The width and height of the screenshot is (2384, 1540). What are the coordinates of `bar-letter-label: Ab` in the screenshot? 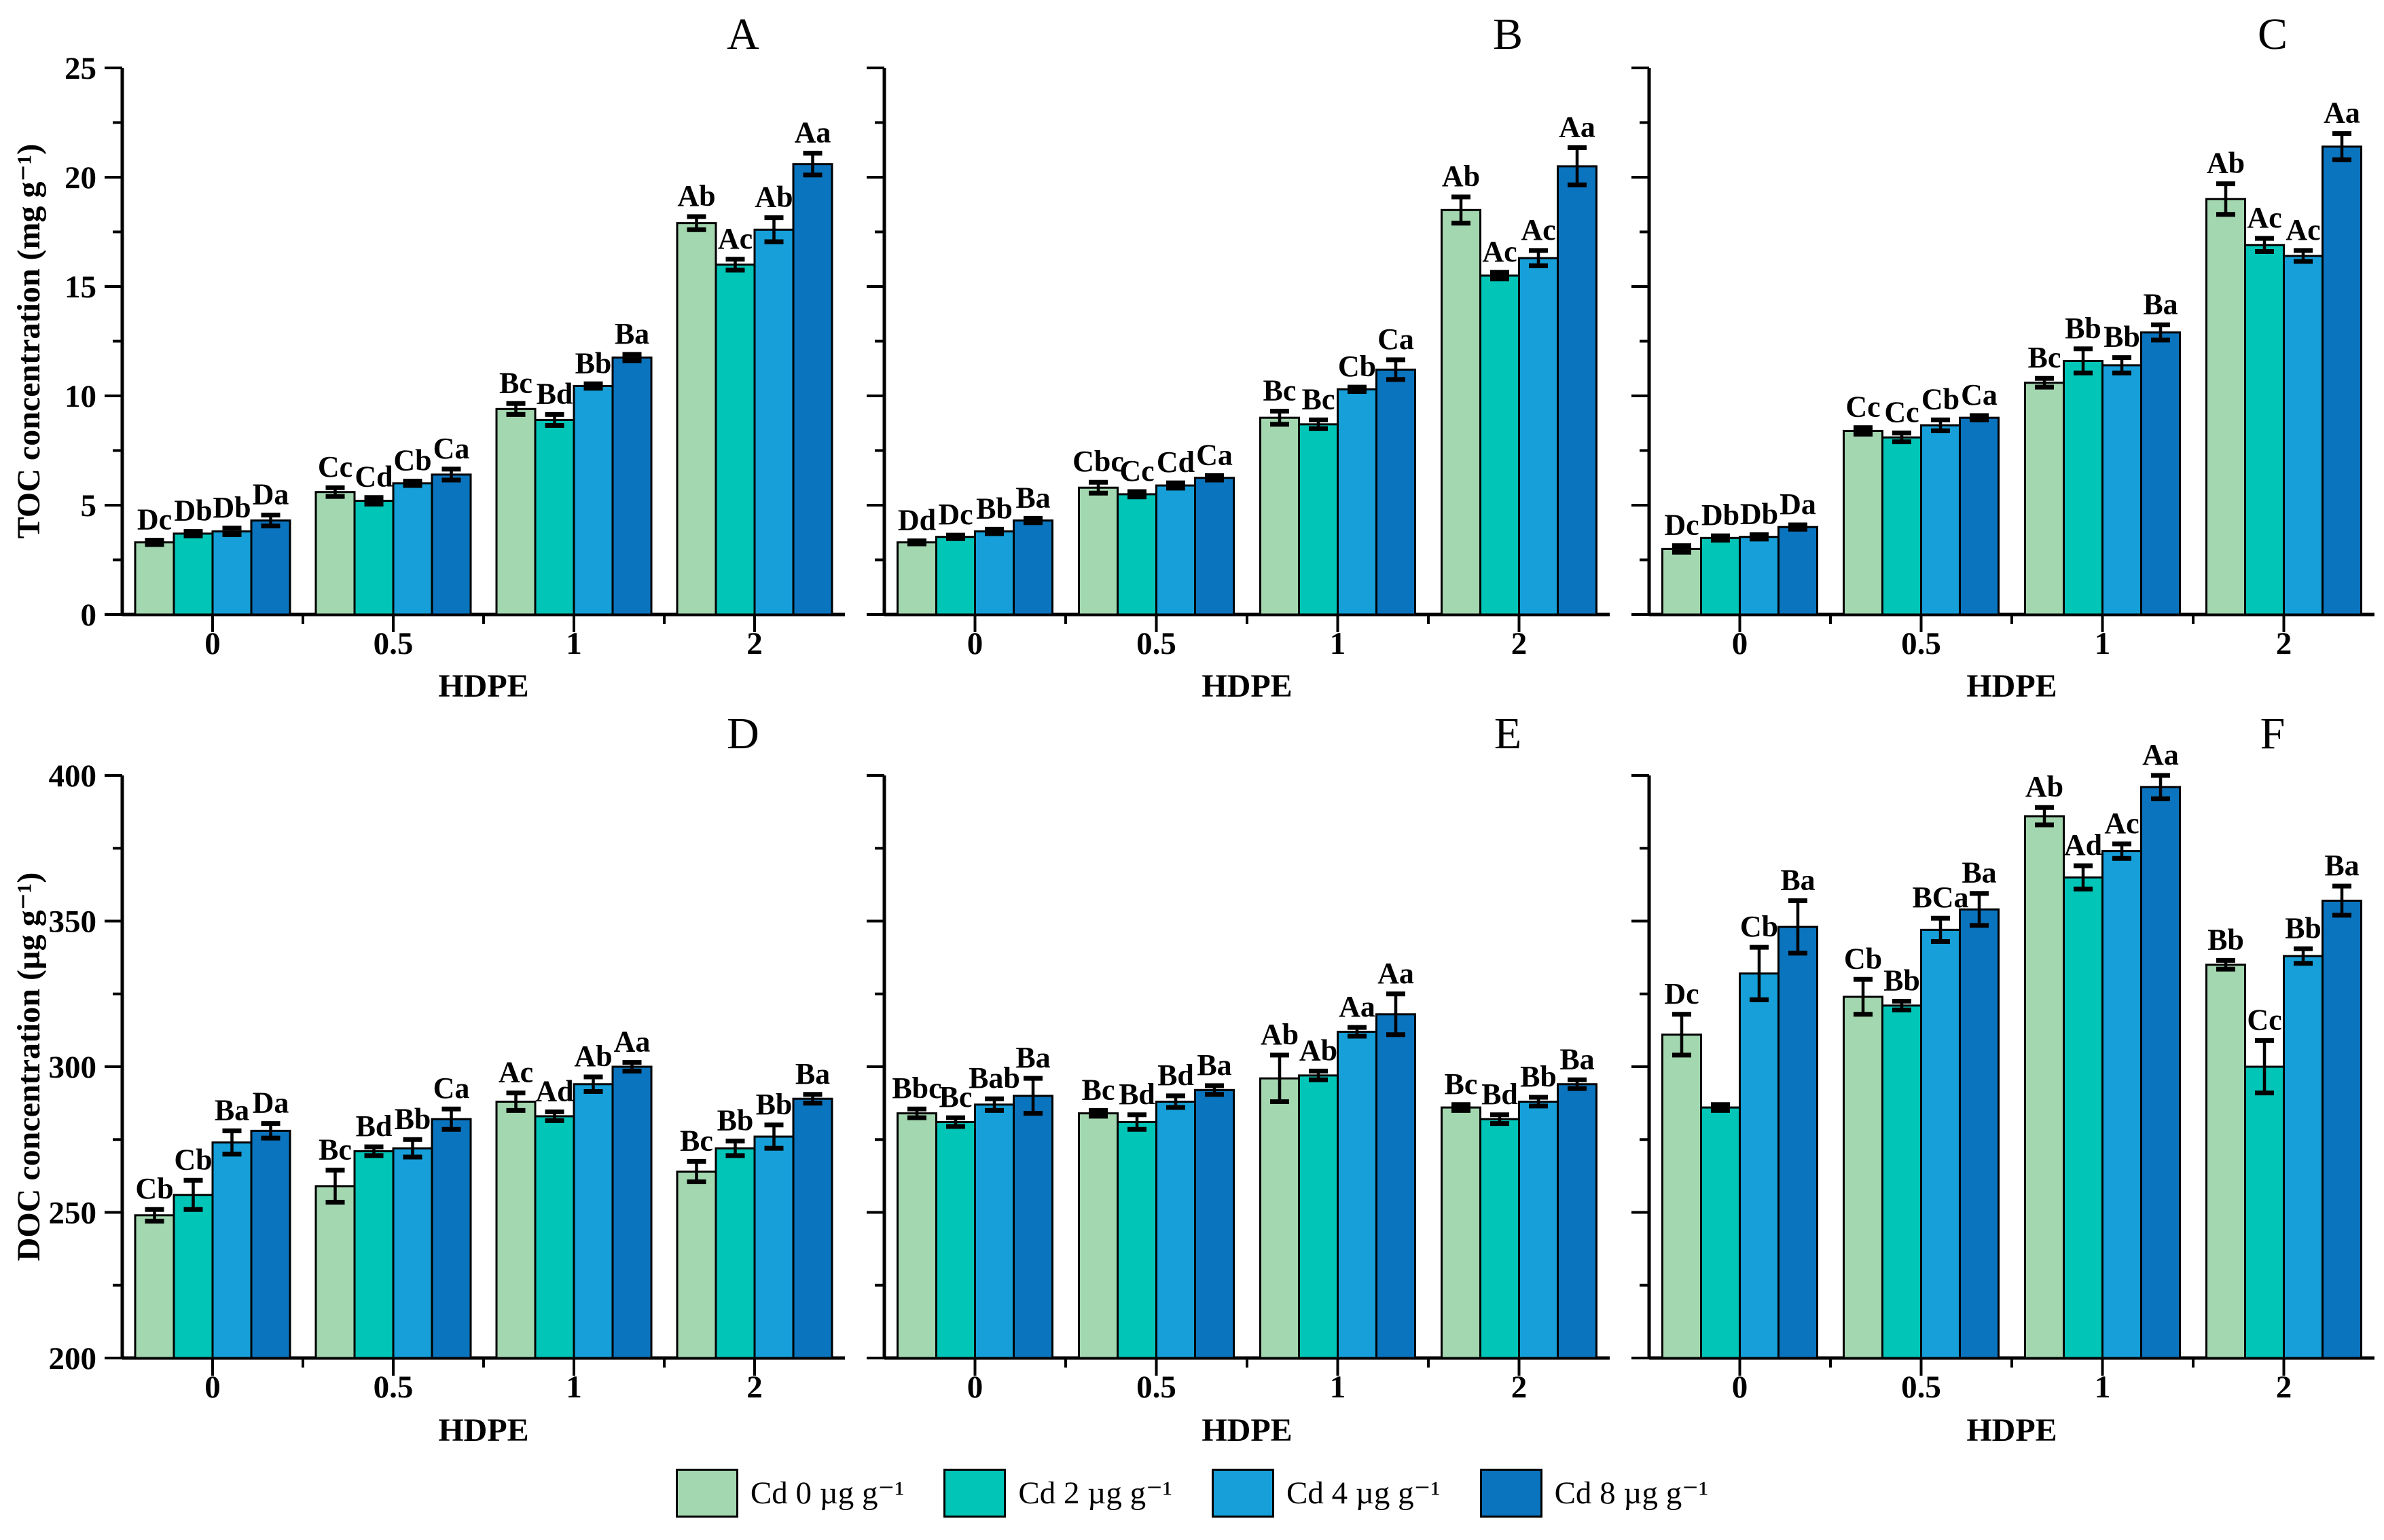 It's located at (2044, 786).